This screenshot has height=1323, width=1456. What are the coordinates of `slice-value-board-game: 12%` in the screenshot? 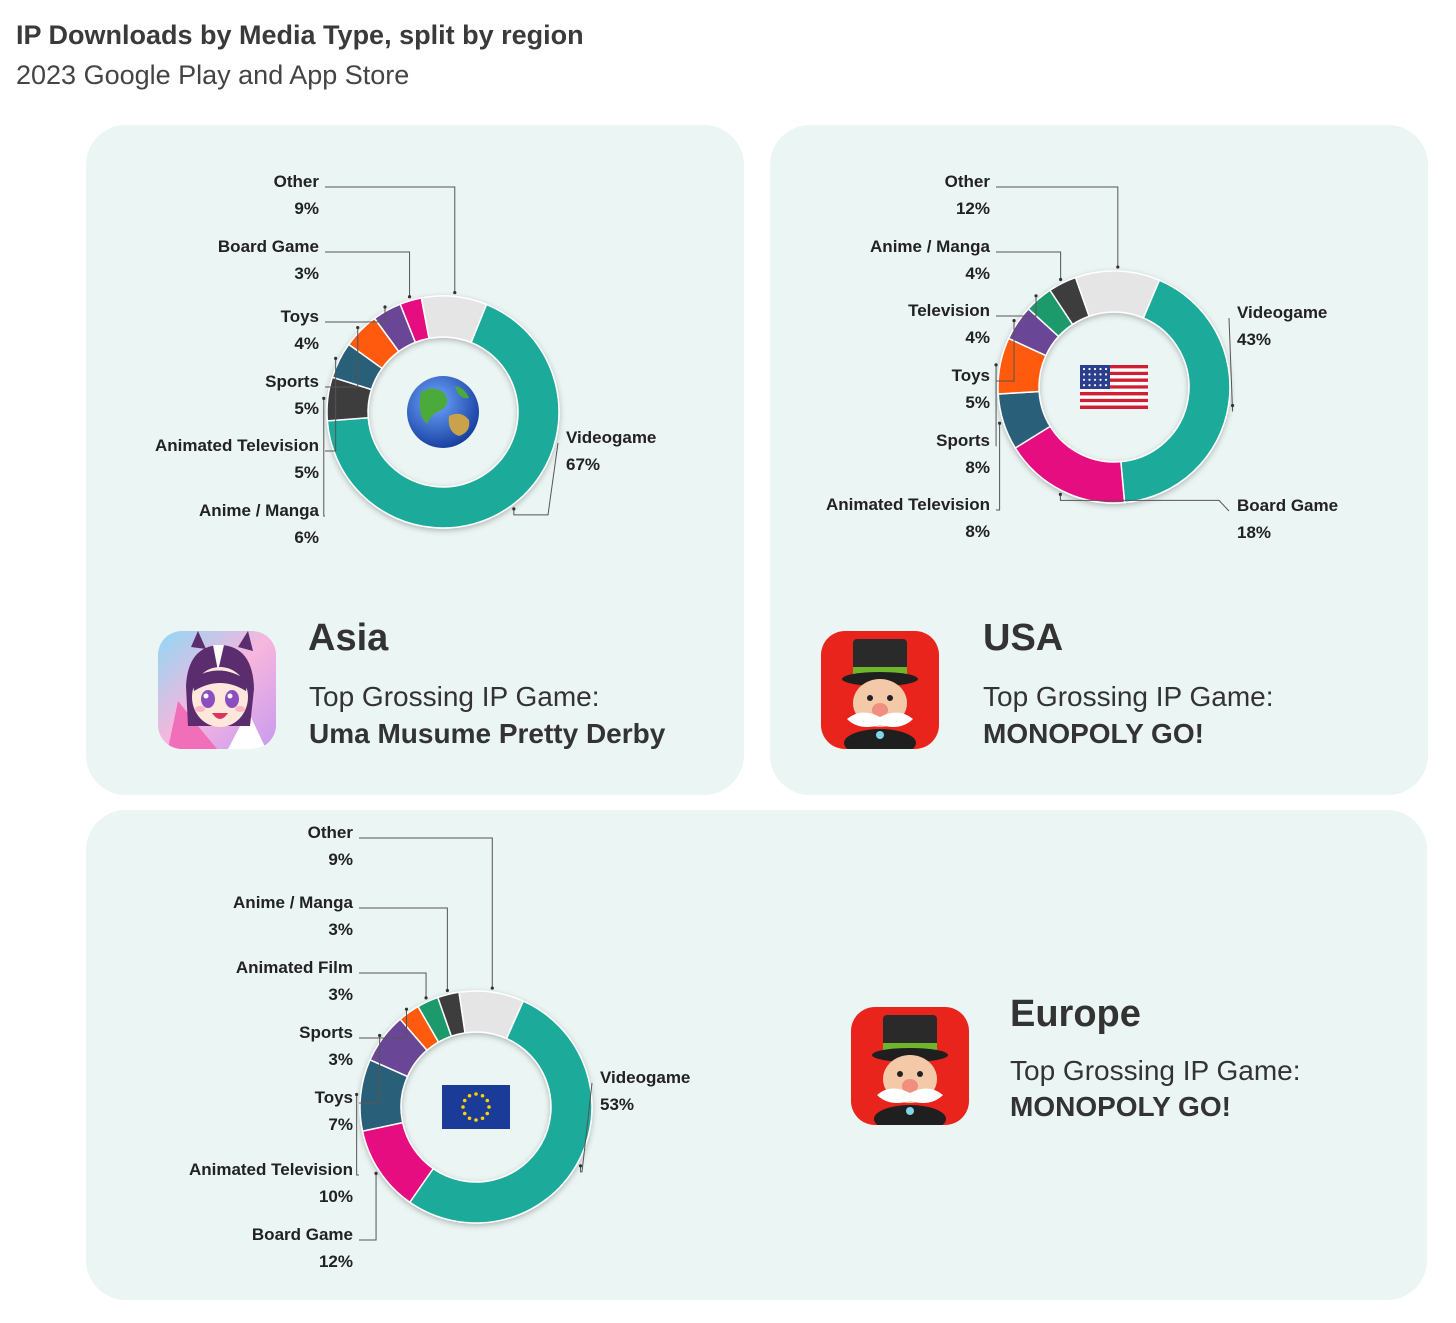 It's located at (336, 1261).